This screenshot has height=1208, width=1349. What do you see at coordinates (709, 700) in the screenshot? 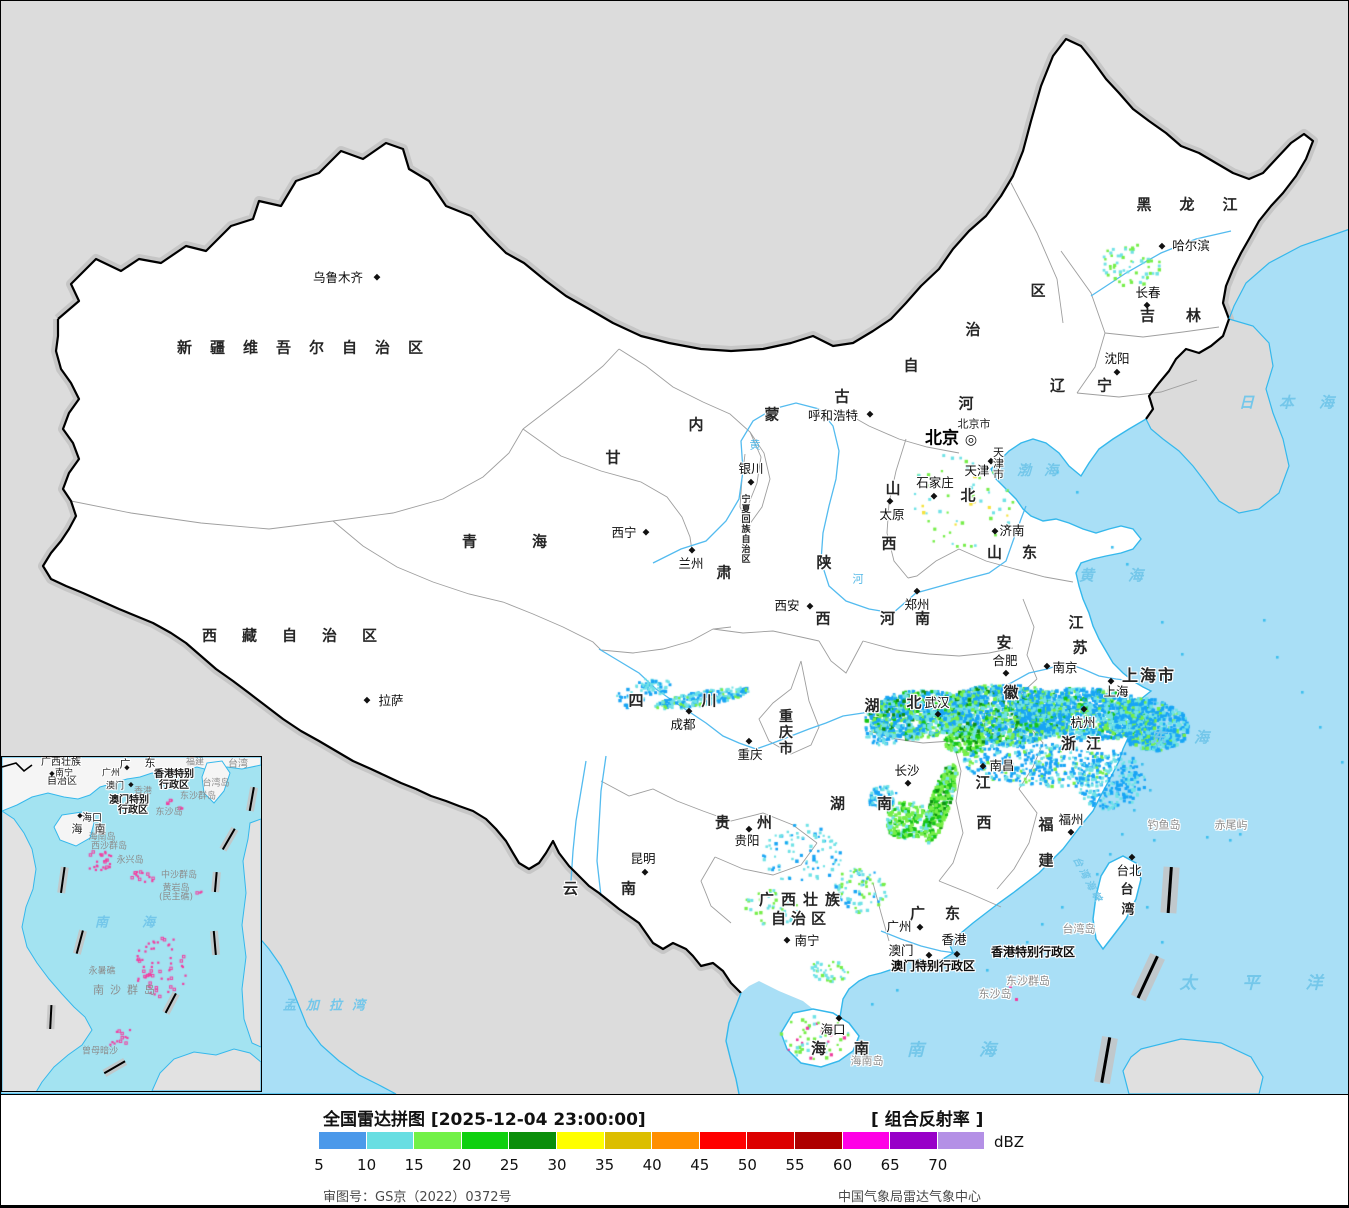
I see `province-label-四川: 川` at bounding box center [709, 700].